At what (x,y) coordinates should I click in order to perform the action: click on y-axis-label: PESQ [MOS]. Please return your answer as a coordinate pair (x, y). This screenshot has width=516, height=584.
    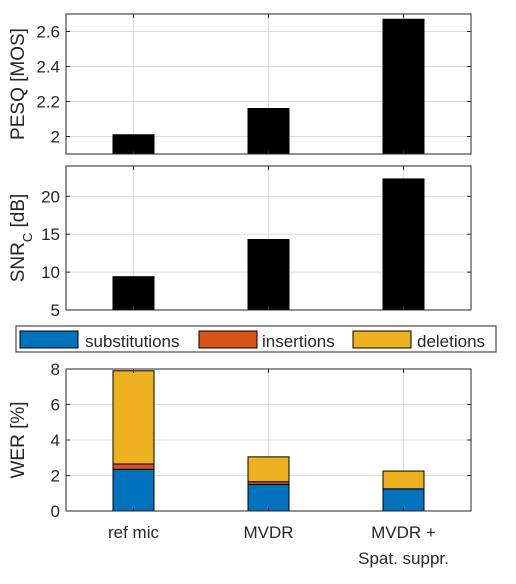
    Looking at the image, I should click on (18, 84).